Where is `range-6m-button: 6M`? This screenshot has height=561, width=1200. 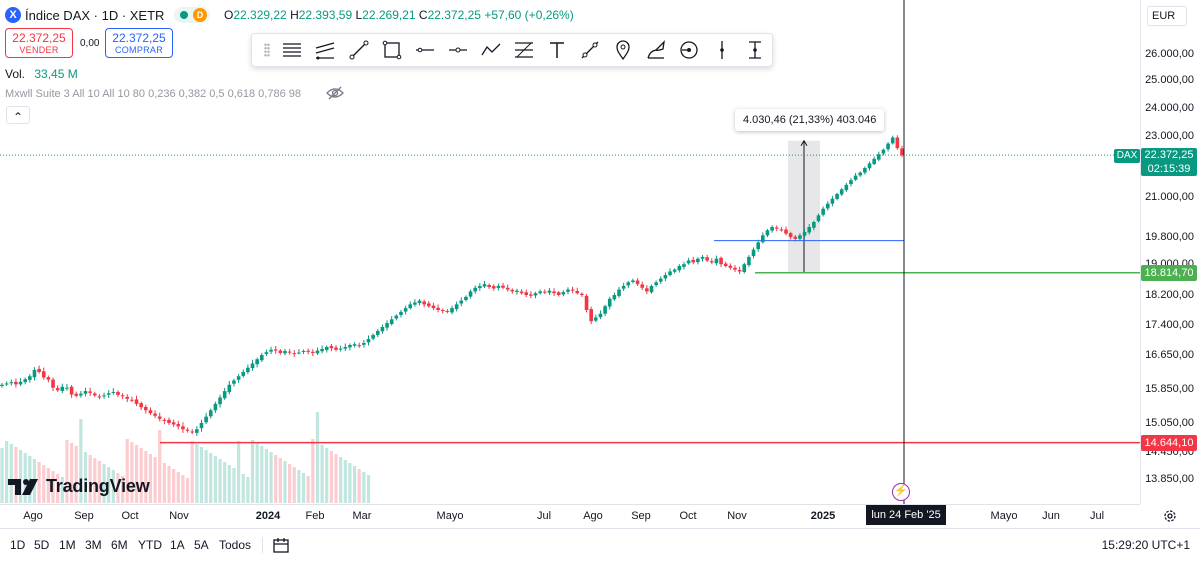 range-6m-button: 6M is located at coordinates (119, 545).